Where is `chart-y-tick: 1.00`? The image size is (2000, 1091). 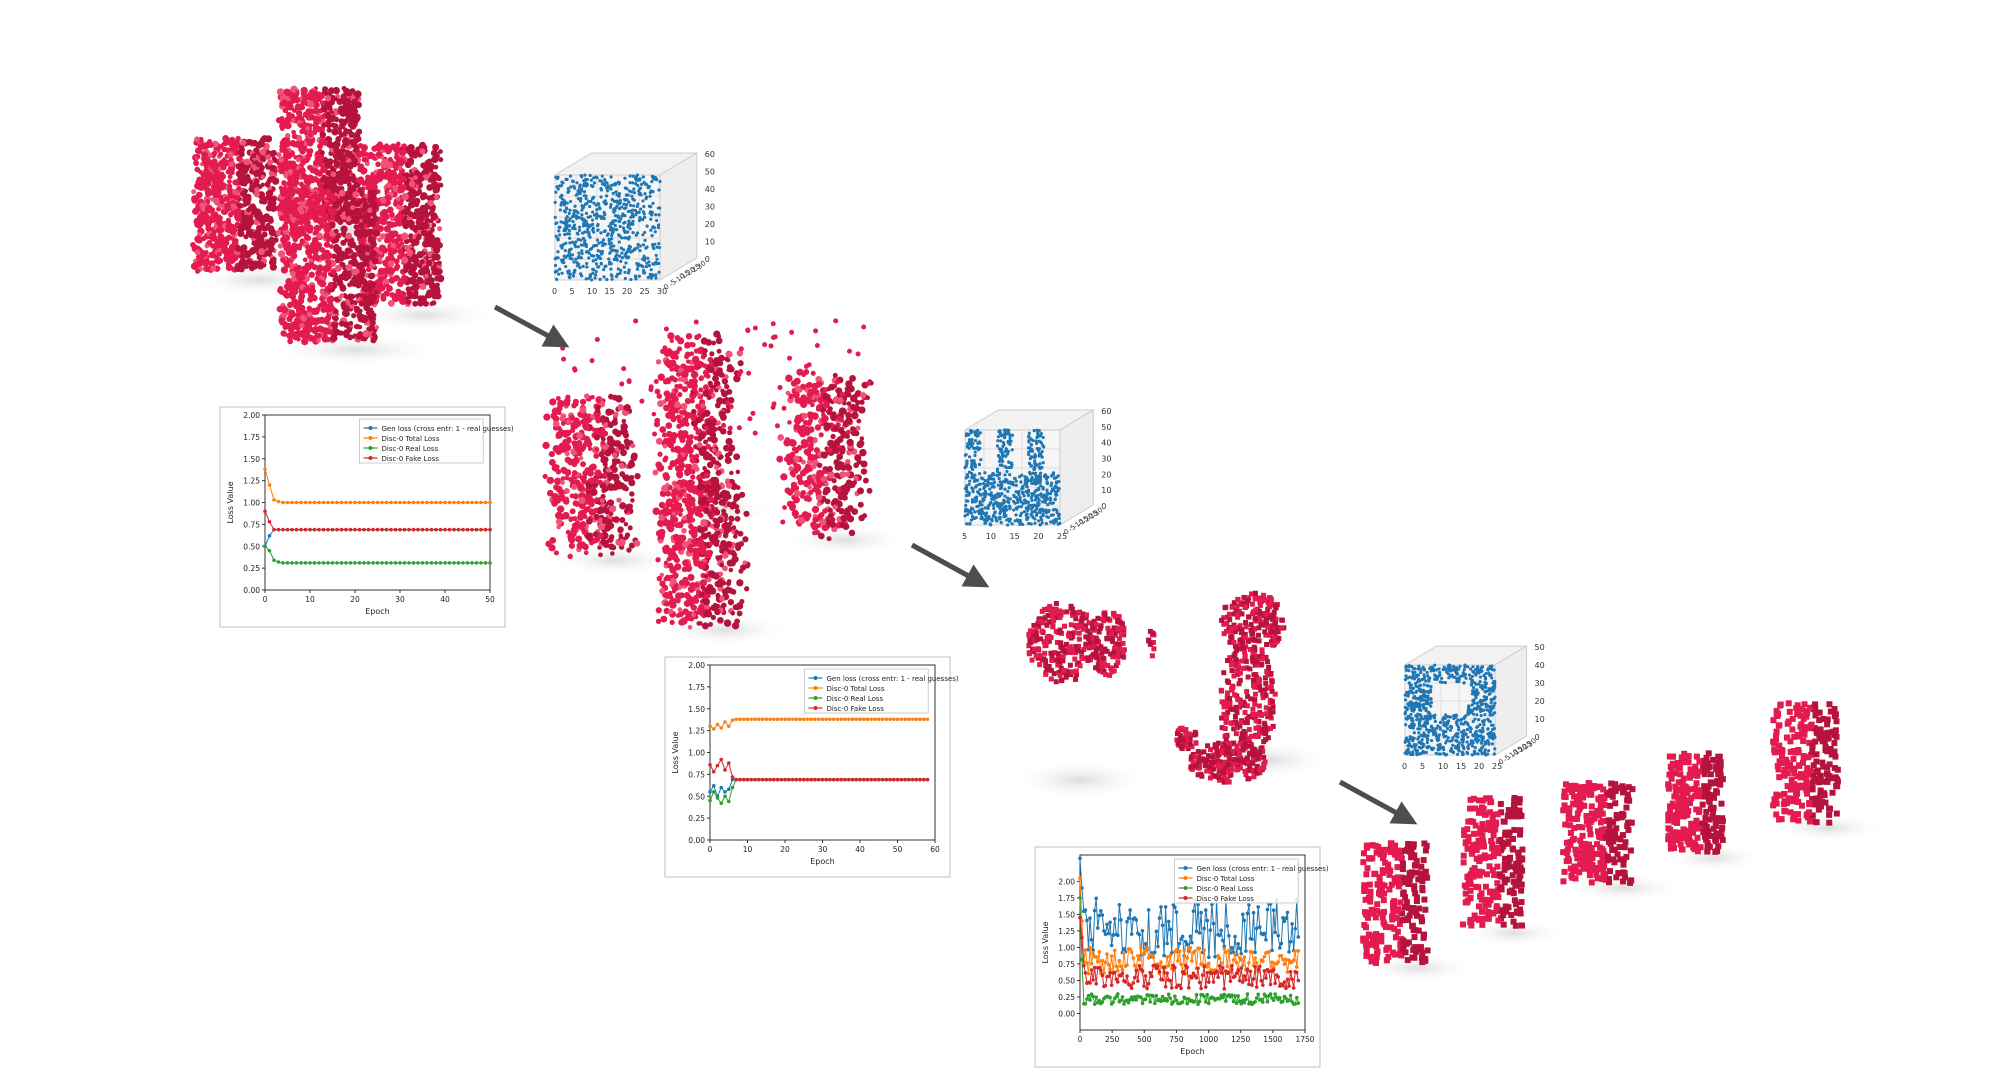 chart-y-tick: 1.00 is located at coordinates (1066, 947).